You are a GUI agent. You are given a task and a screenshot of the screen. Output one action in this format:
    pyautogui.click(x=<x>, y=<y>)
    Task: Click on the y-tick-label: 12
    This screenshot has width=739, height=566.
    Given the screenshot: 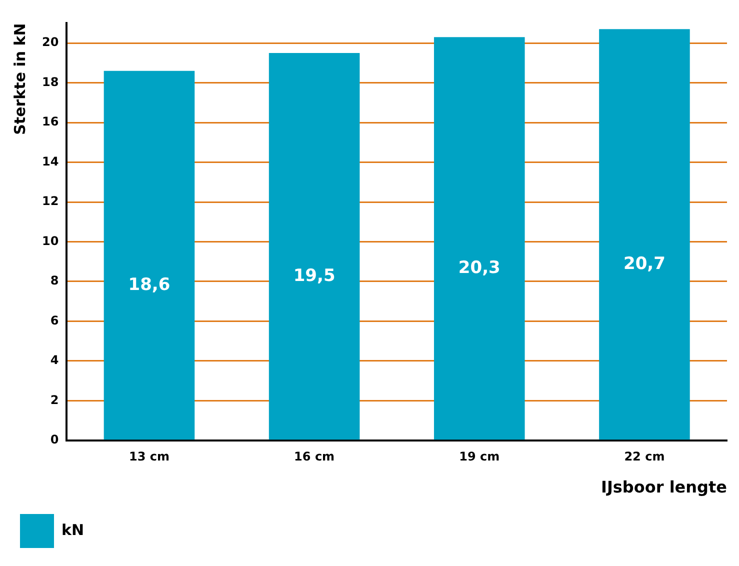 What is the action you would take?
    pyautogui.click(x=50, y=201)
    